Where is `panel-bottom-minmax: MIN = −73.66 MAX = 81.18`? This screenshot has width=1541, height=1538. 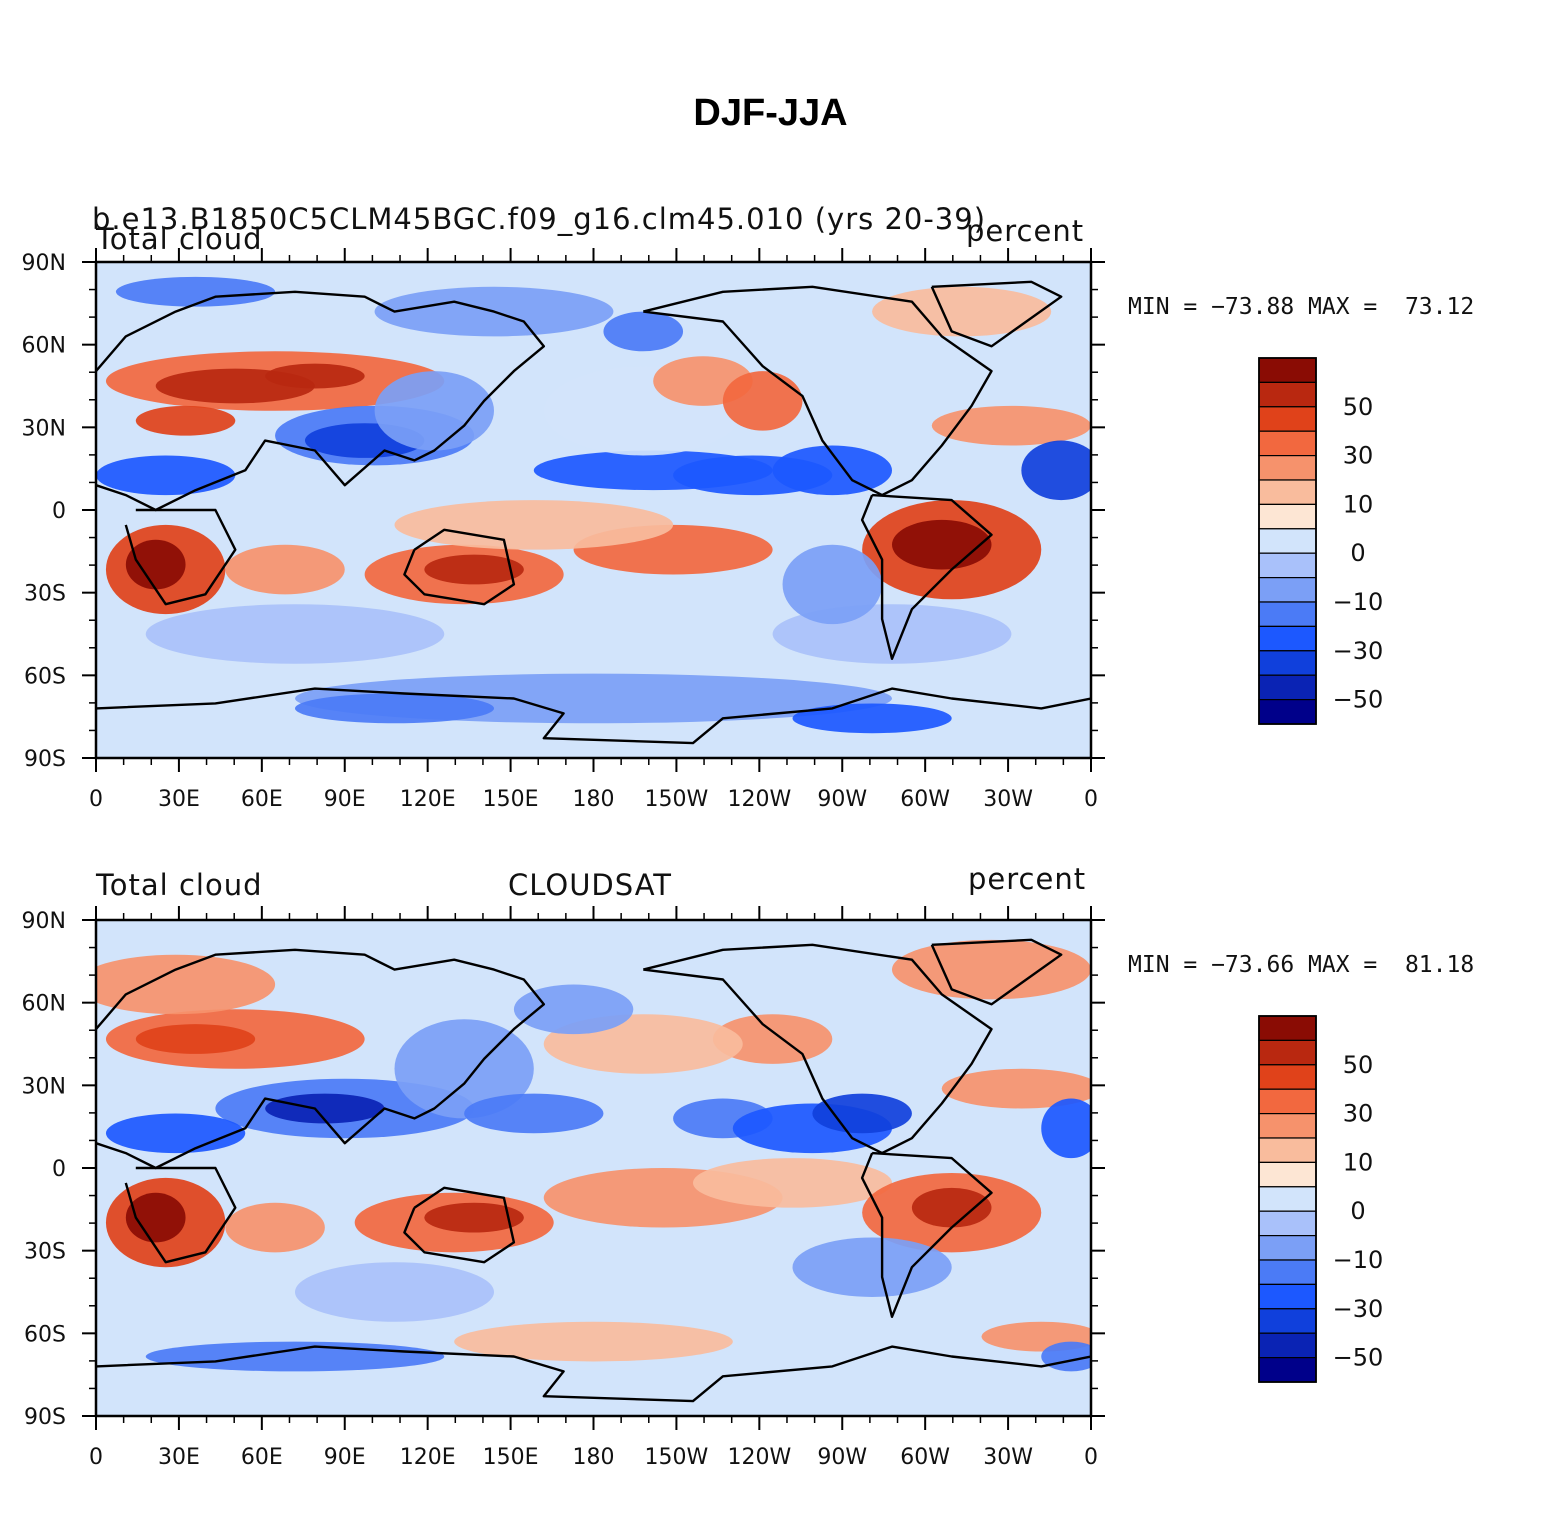
panel-bottom-minmax: MIN = −73.66 MAX = 81.18 is located at coordinates (1301, 965).